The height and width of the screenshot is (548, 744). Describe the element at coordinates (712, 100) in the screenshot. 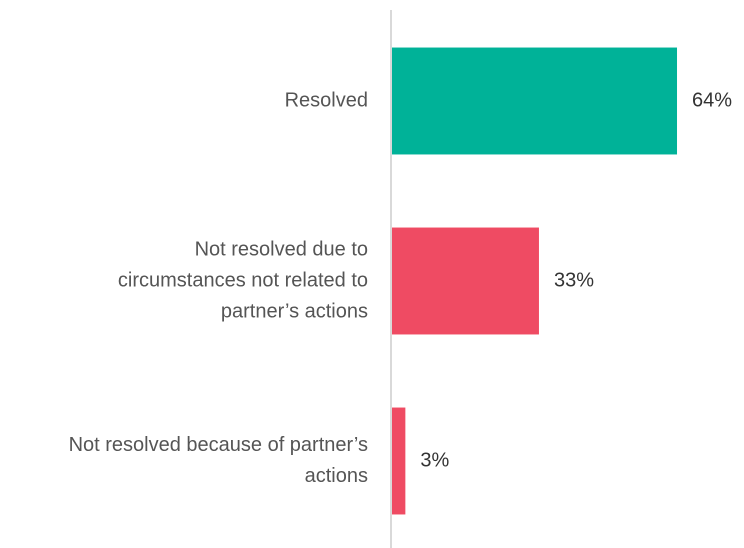

I see `value-label: 64%` at that location.